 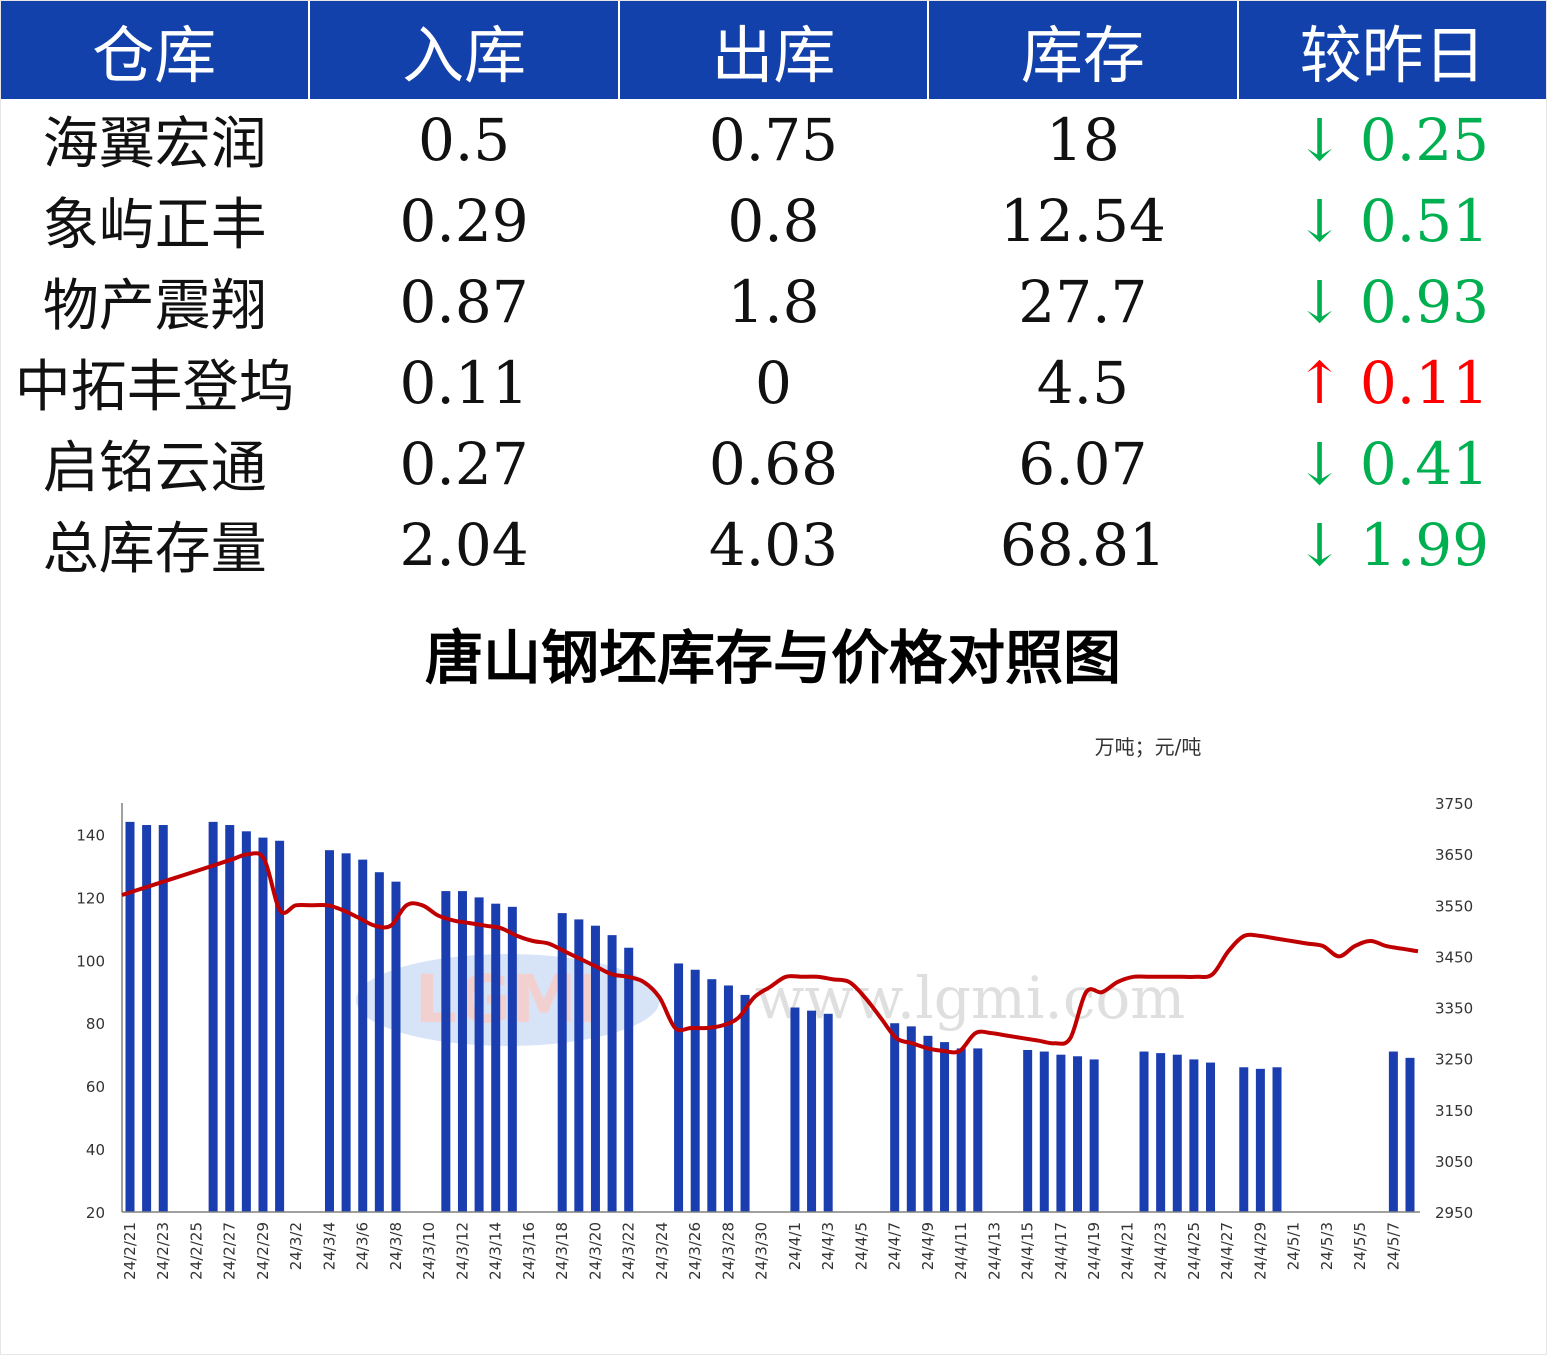 What do you see at coordinates (1454, 1111) in the screenshot?
I see `right-tick-label: 3150` at bounding box center [1454, 1111].